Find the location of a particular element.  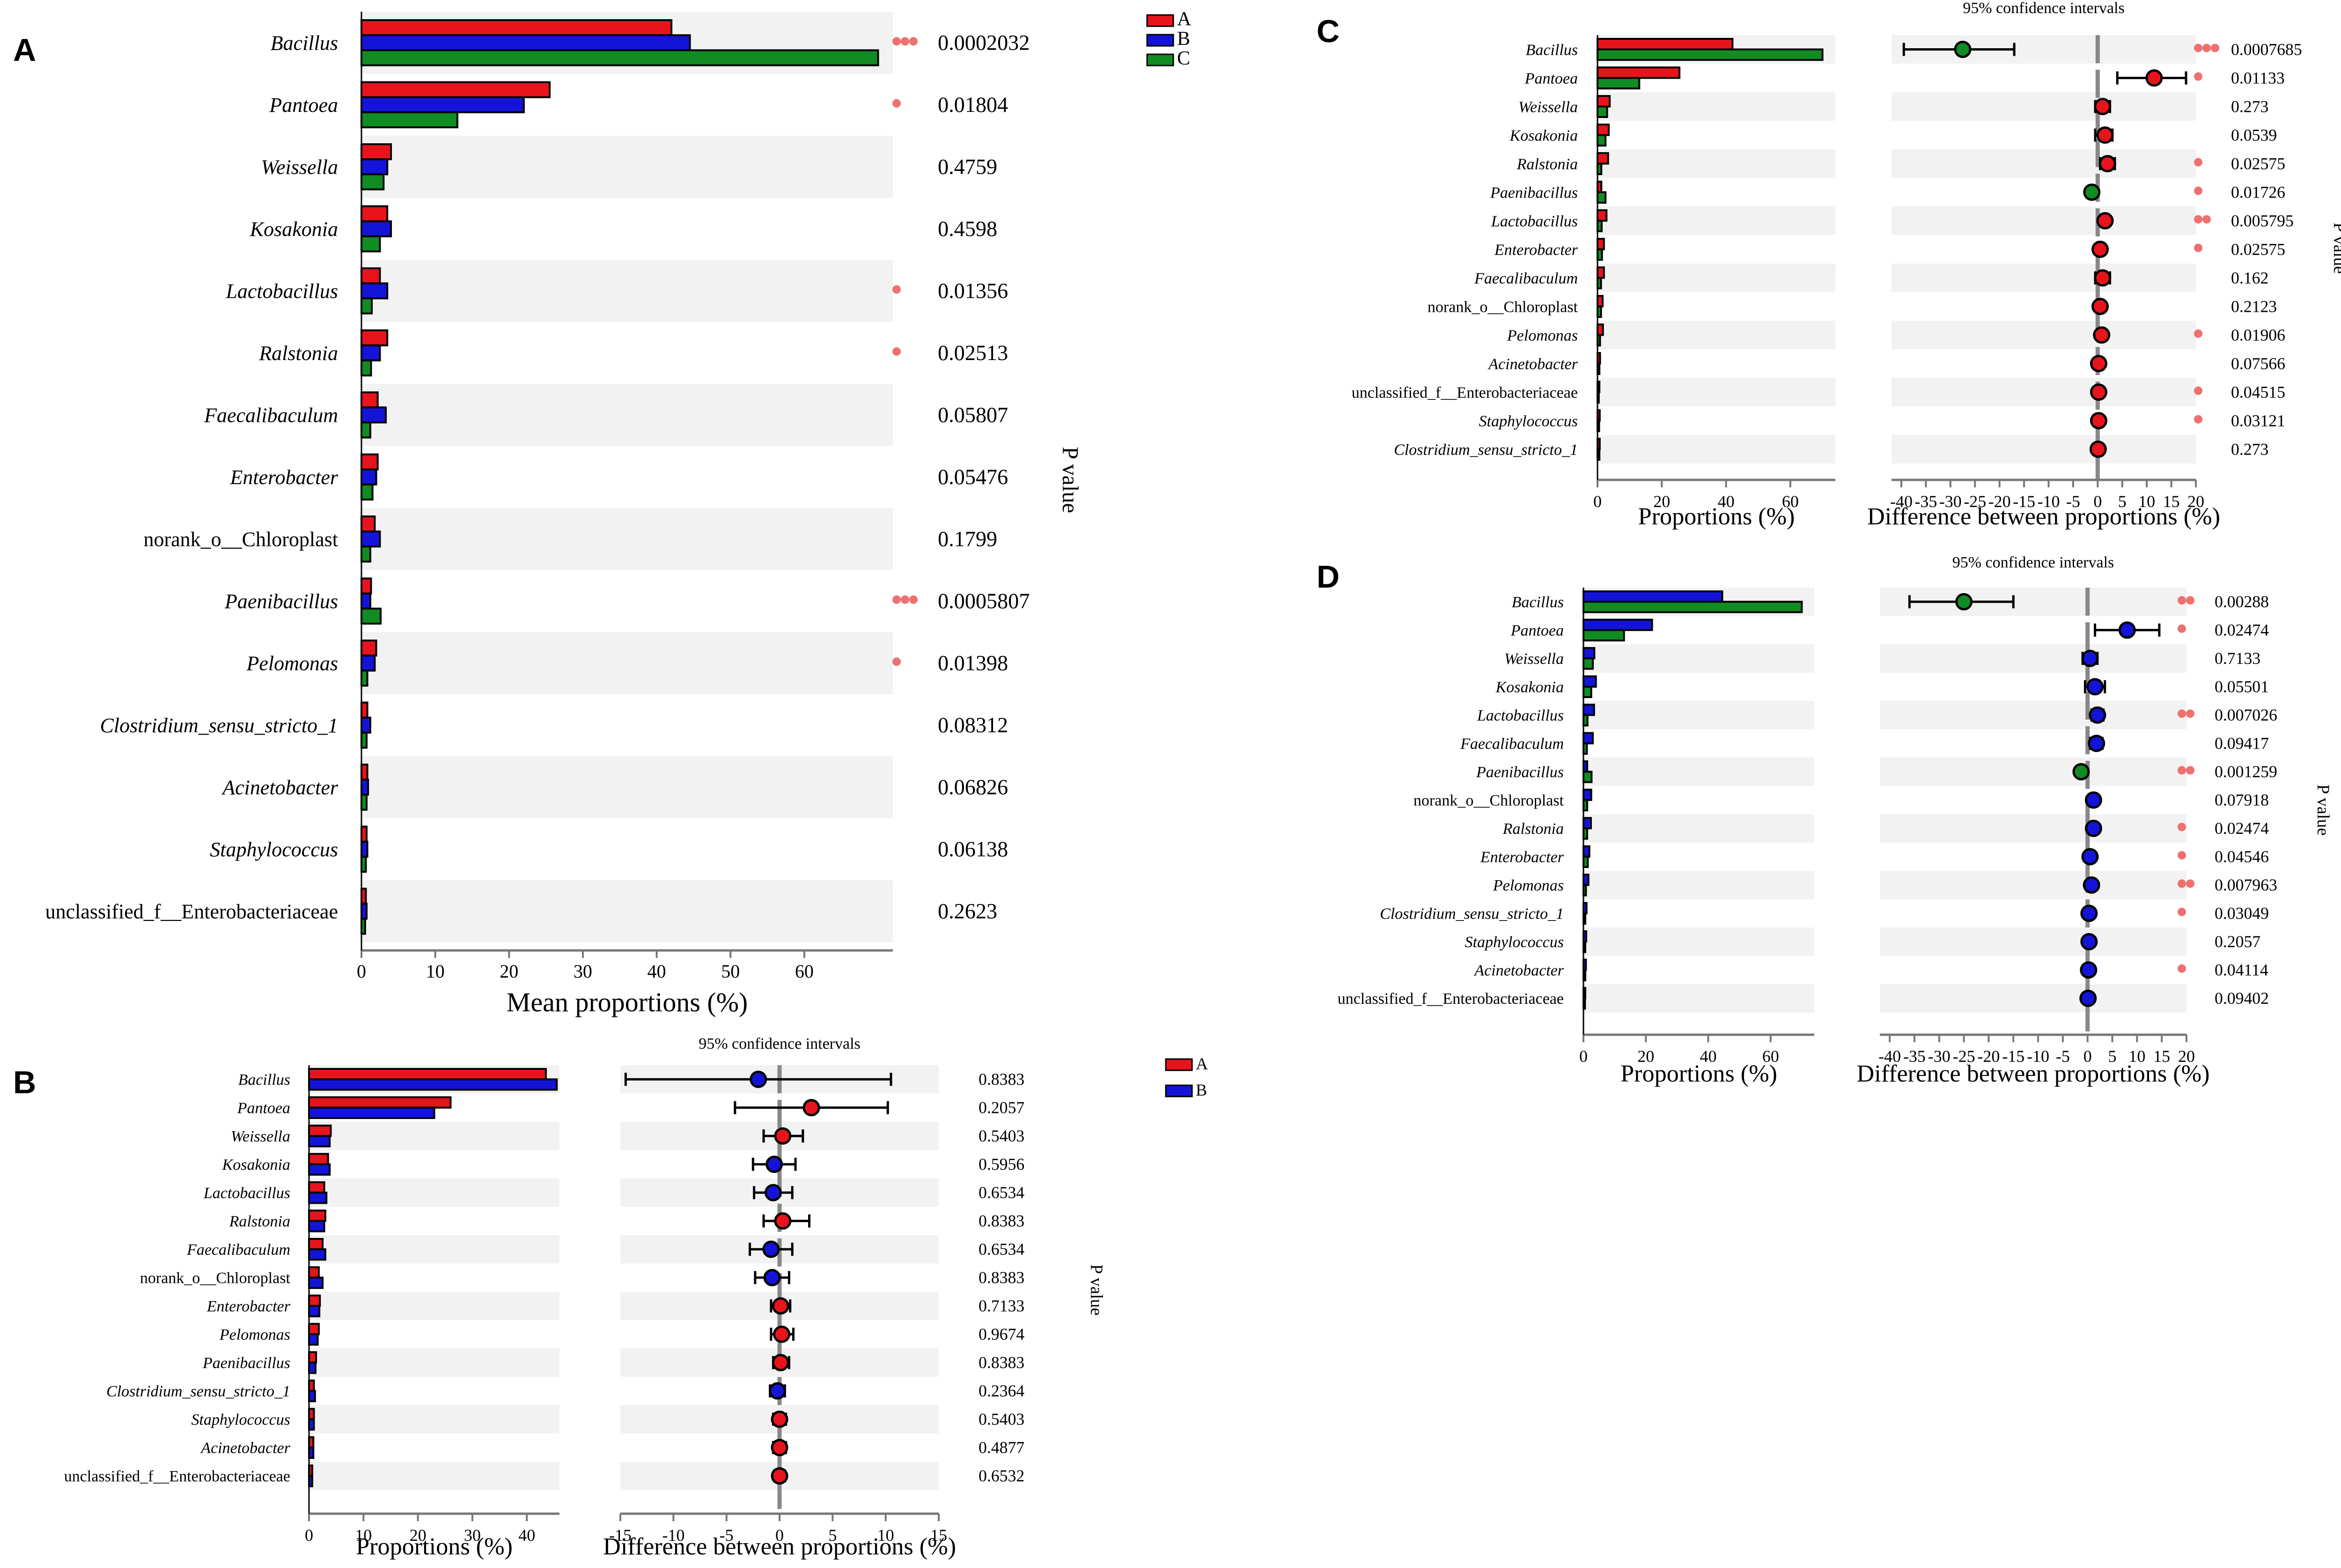

panel-label: B is located at coordinates (24, 1083).